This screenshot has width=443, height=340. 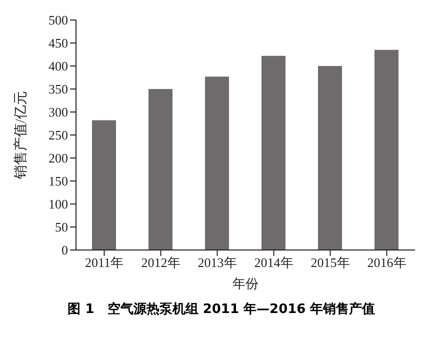 What do you see at coordinates (217, 262) in the screenshot?
I see `x-tick-label: 2013年` at bounding box center [217, 262].